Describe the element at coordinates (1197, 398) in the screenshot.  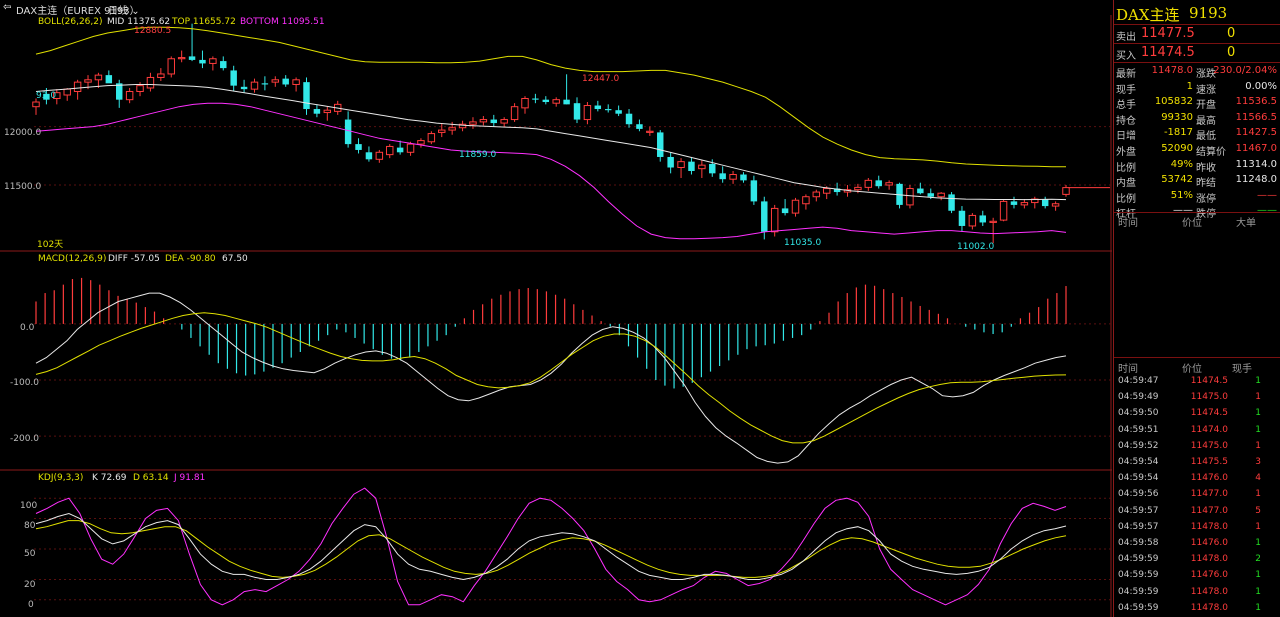
I see `tick-row: 04:59:49 11475.0 1` at that location.